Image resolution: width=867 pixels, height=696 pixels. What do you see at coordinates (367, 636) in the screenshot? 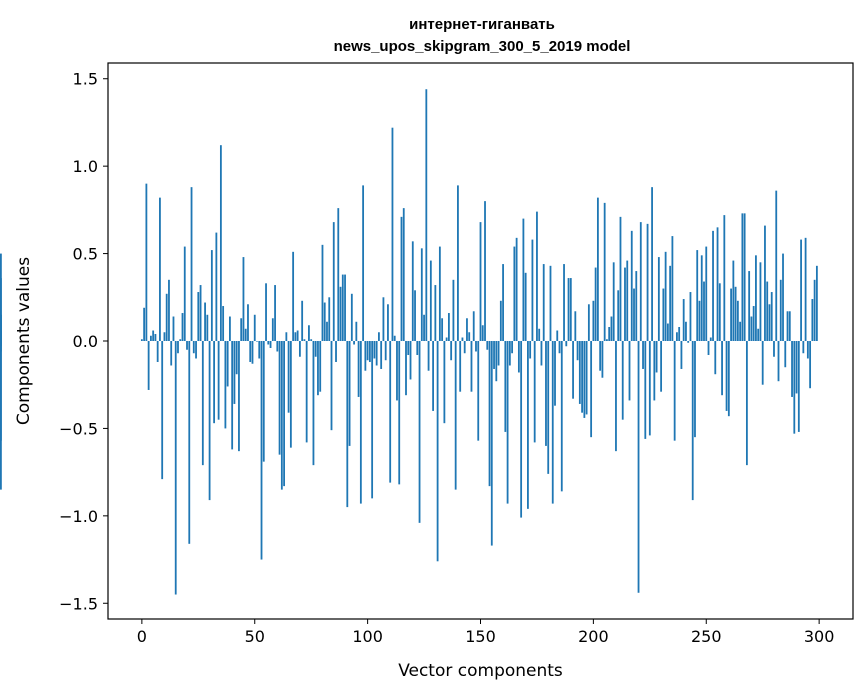
I see `x-tick-label: 100` at bounding box center [367, 636].